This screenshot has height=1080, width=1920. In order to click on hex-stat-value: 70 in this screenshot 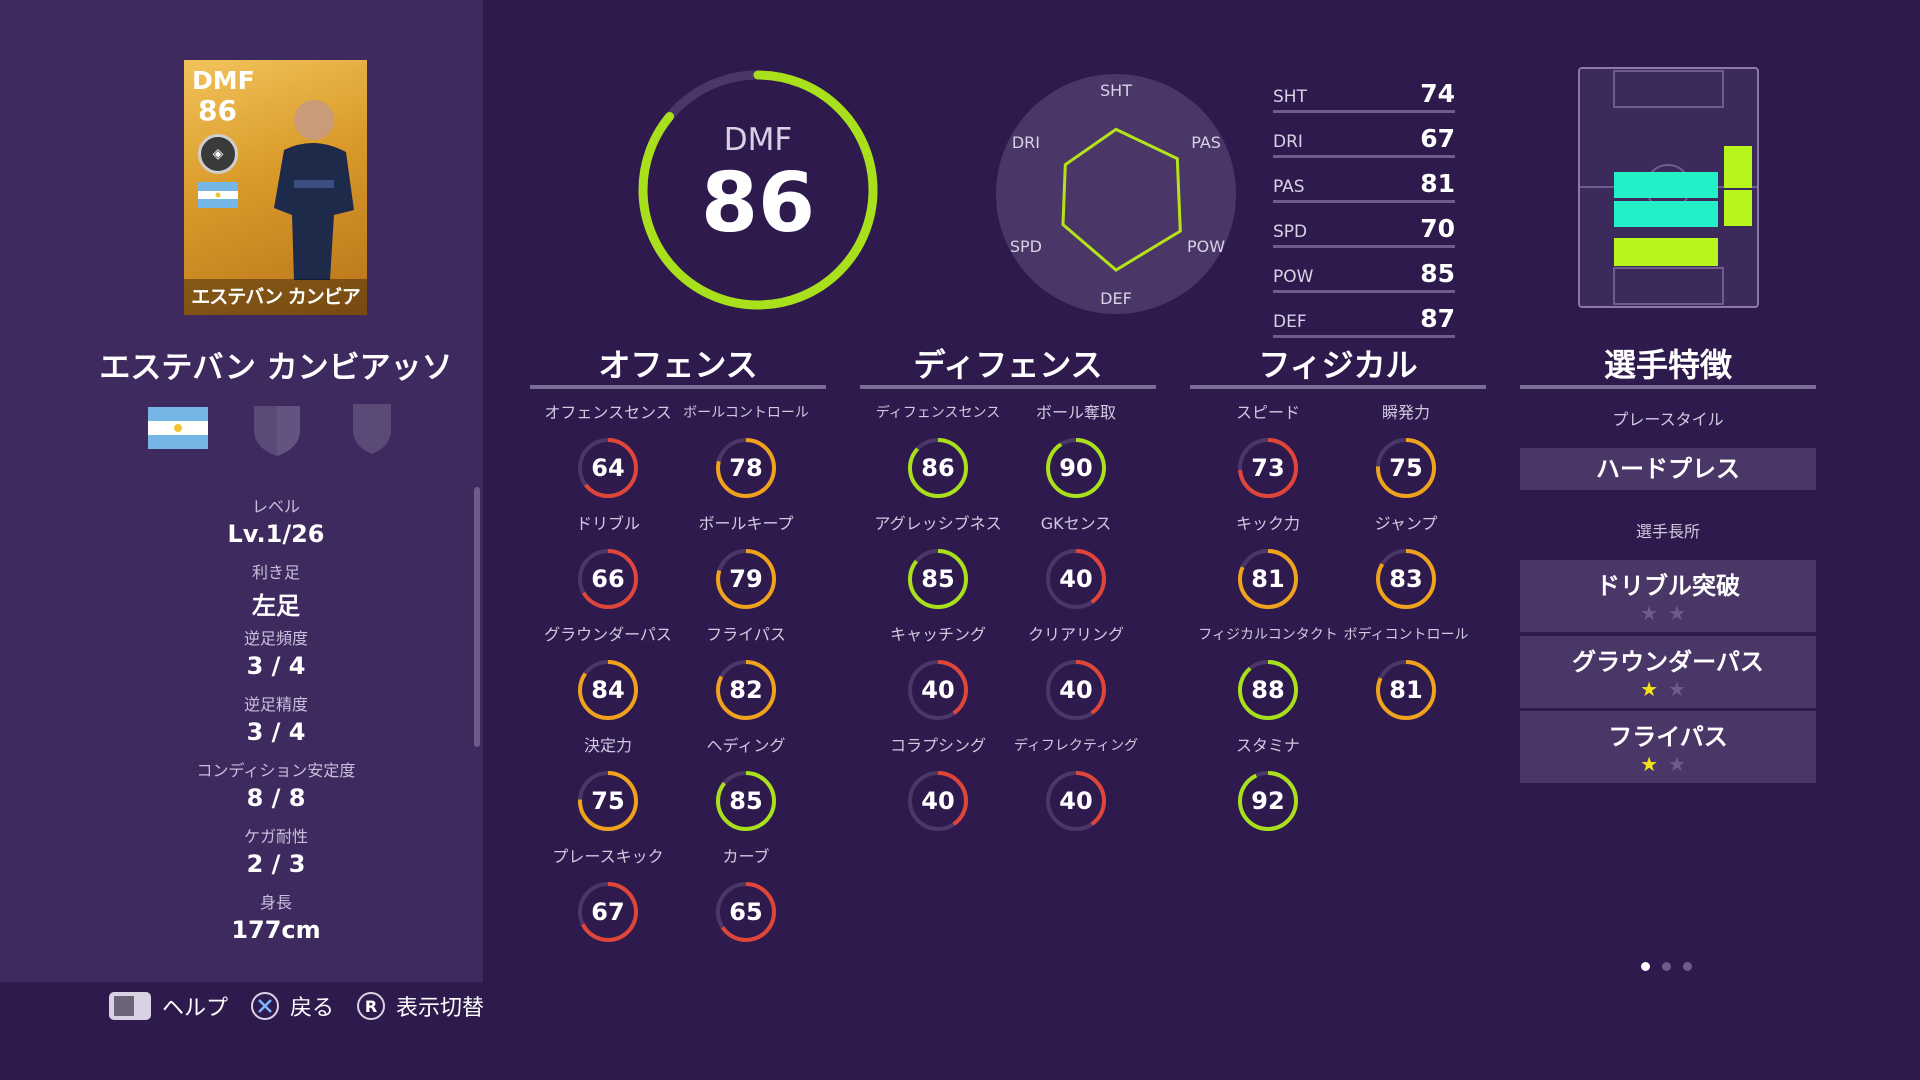, I will do `click(1437, 228)`.